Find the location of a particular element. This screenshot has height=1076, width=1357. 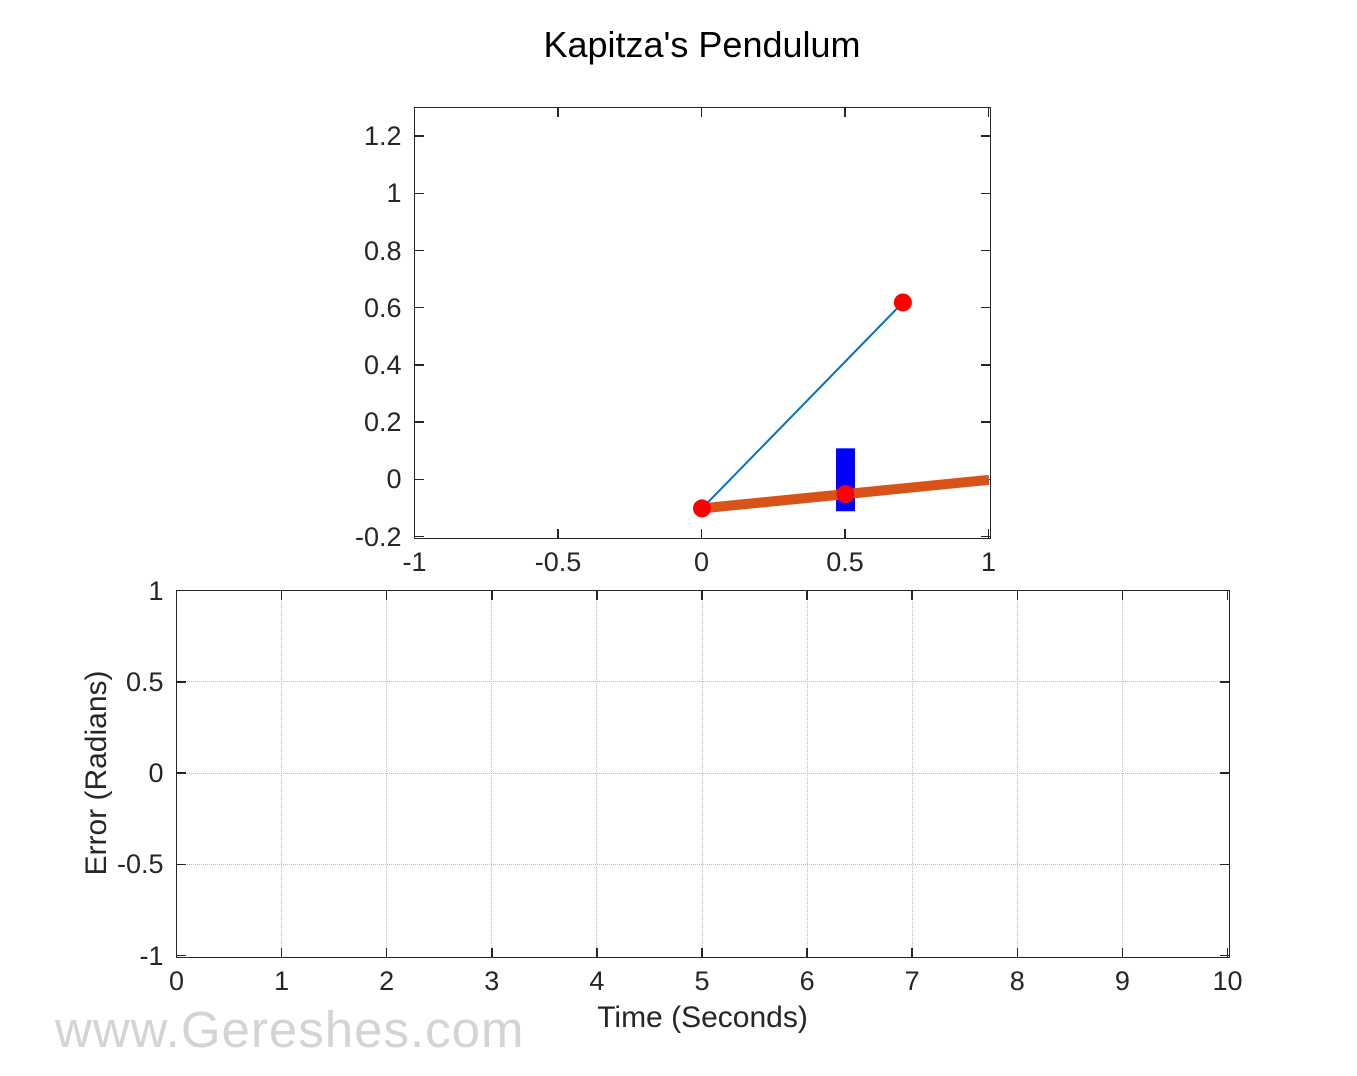

x-tick-label: 6 is located at coordinates (807, 980).